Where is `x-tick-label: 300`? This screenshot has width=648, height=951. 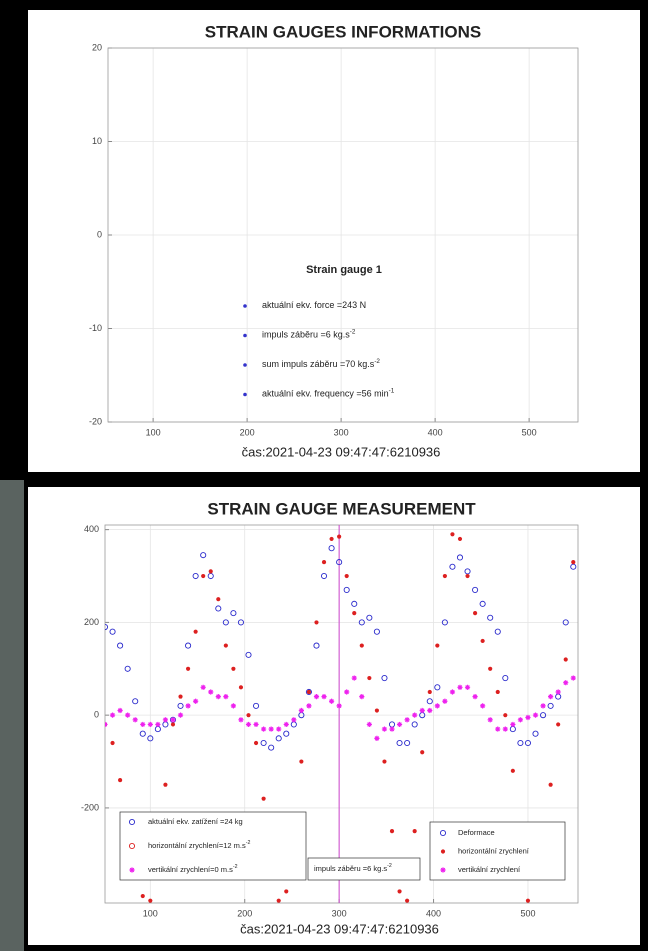
x-tick-label: 300 is located at coordinates (341, 432).